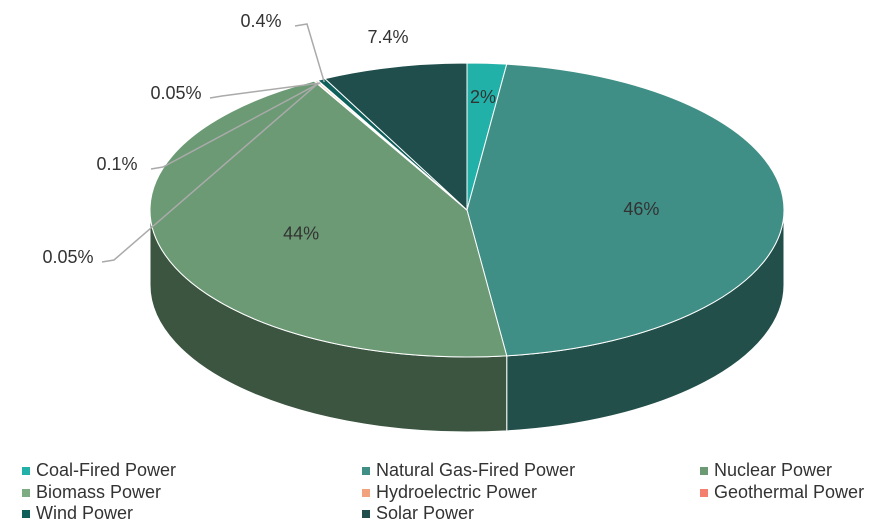 Image resolution: width=892 pixels, height=527 pixels. Describe the element at coordinates (425, 512) in the screenshot. I see `legend-label: Solar Power` at that location.